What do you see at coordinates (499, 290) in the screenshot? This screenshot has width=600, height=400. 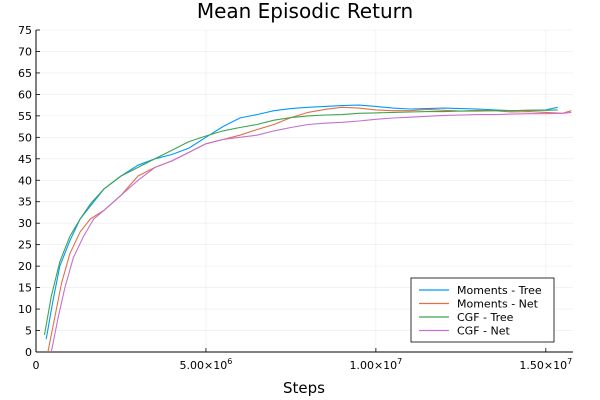 I see `legend-label-0: Moments - Tree` at bounding box center [499, 290].